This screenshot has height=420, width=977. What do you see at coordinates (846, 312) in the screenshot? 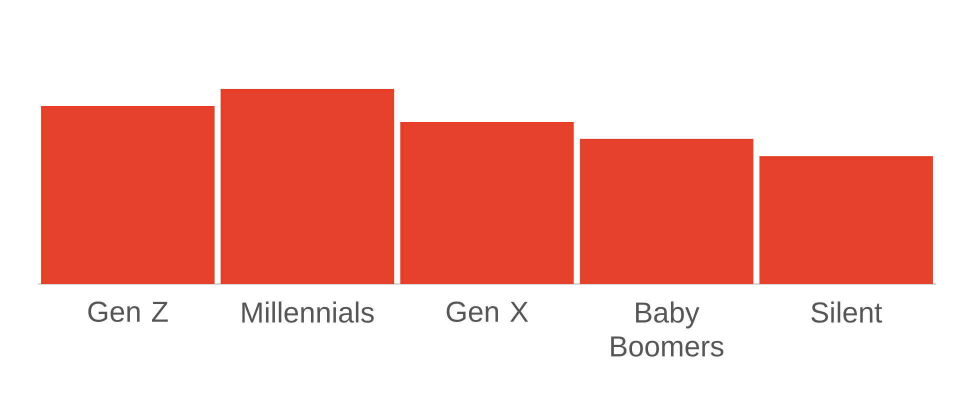
I see `x-tick-label: Silent` at bounding box center [846, 312].